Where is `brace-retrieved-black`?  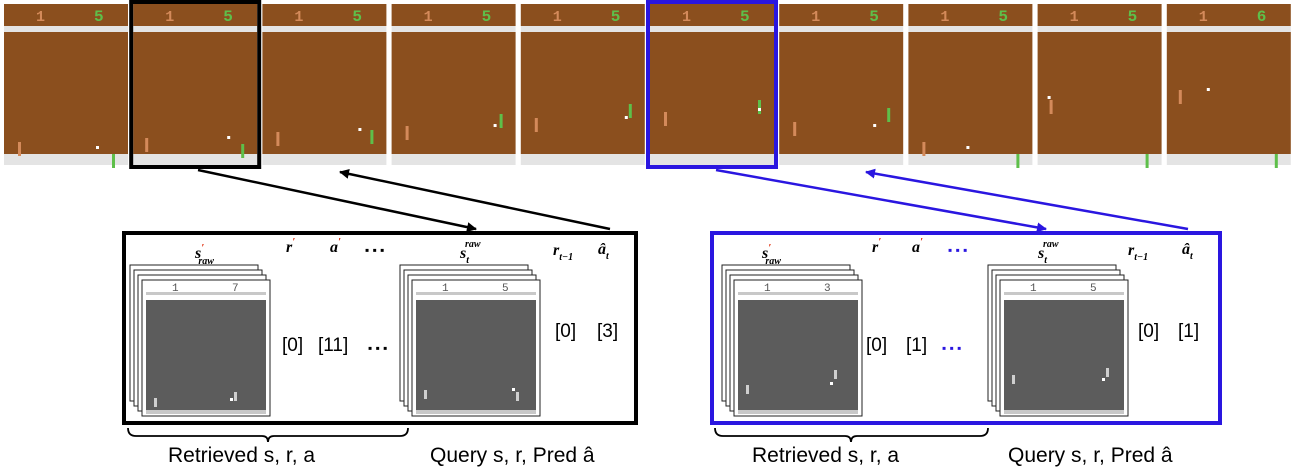
brace-retrieved-black is located at coordinates (268, 435).